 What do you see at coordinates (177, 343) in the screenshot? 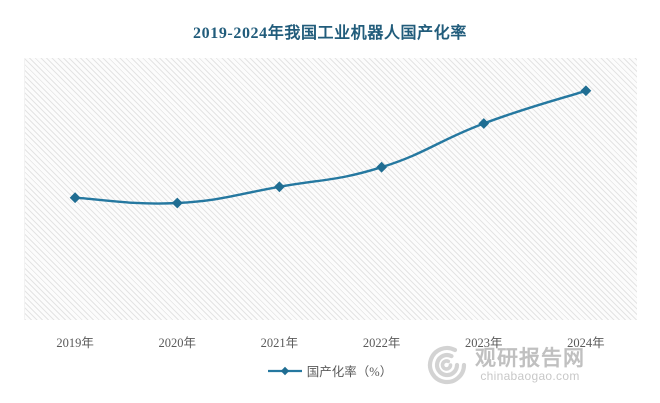
I see `x-tick-label-2020: 2020年` at bounding box center [177, 343].